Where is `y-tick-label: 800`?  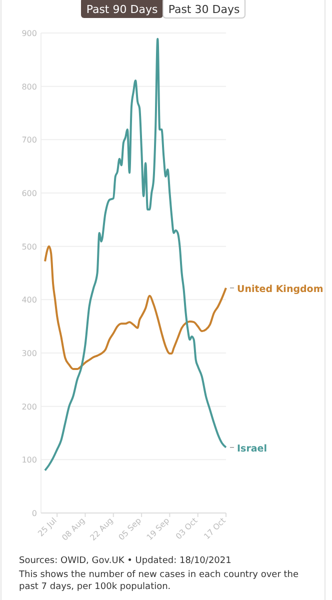 y-tick-label: 800 is located at coordinates (29, 87).